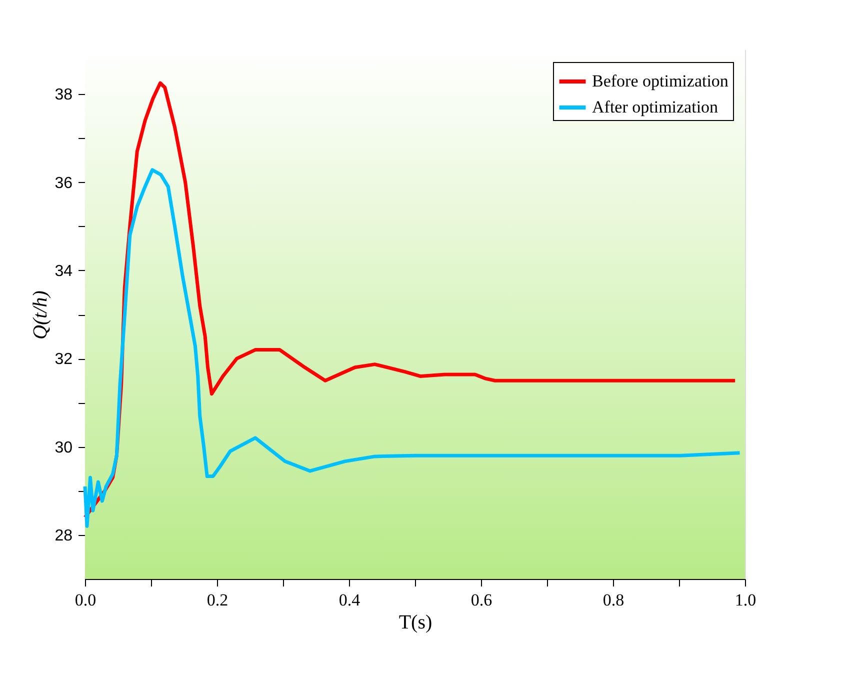 This screenshot has height=677, width=855. I want to click on x-tick-label: 0.6, so click(481, 600).